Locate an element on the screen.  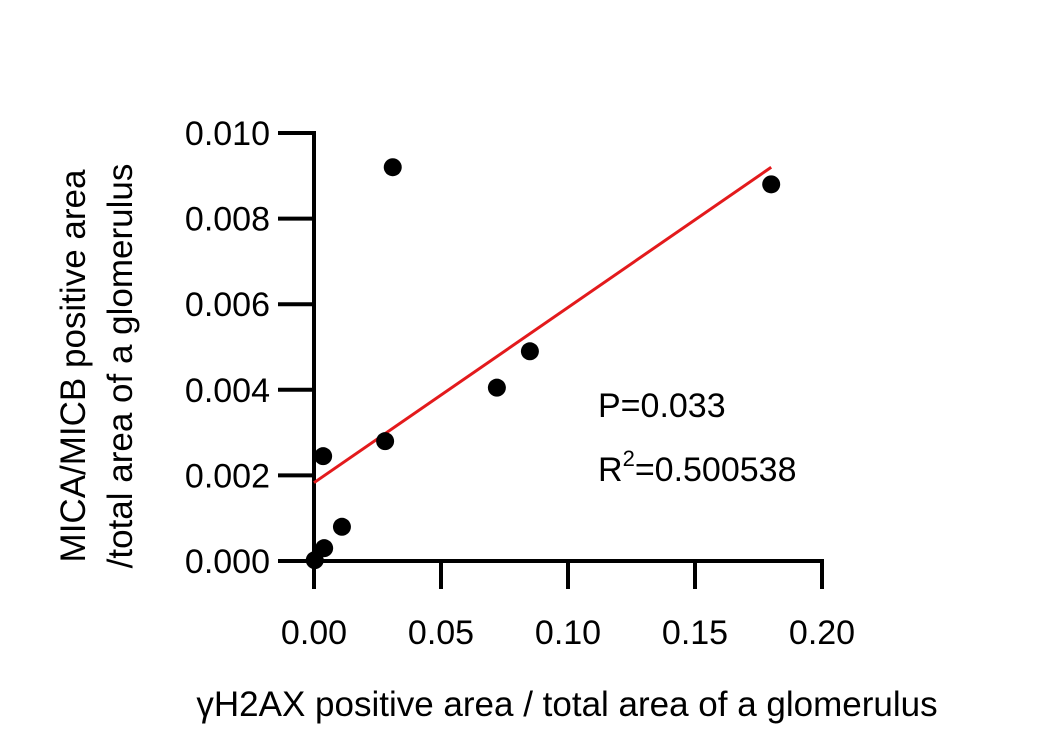
y-tick-label: 0.000 is located at coordinates (227, 562).